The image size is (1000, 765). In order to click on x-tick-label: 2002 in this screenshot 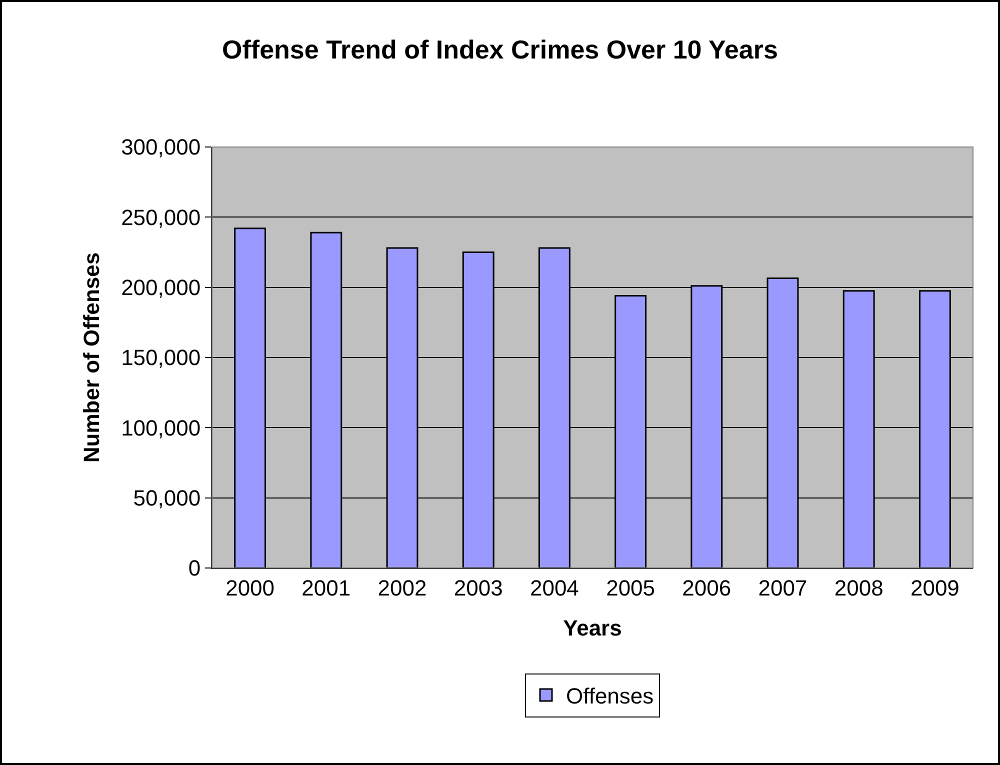, I will do `click(402, 587)`.